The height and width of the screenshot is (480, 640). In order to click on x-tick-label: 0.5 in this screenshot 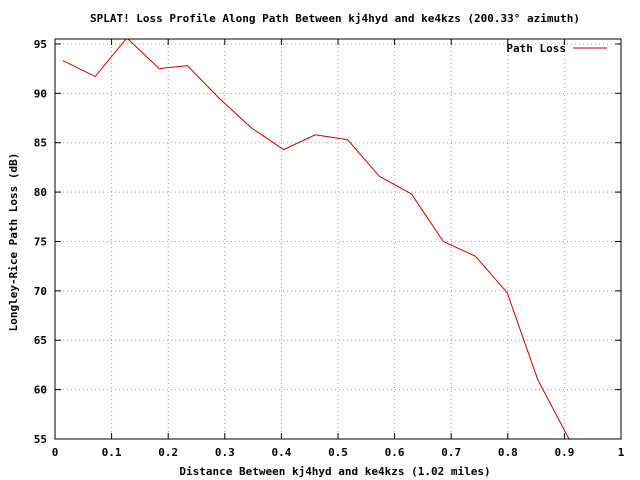, I will do `click(338, 452)`.